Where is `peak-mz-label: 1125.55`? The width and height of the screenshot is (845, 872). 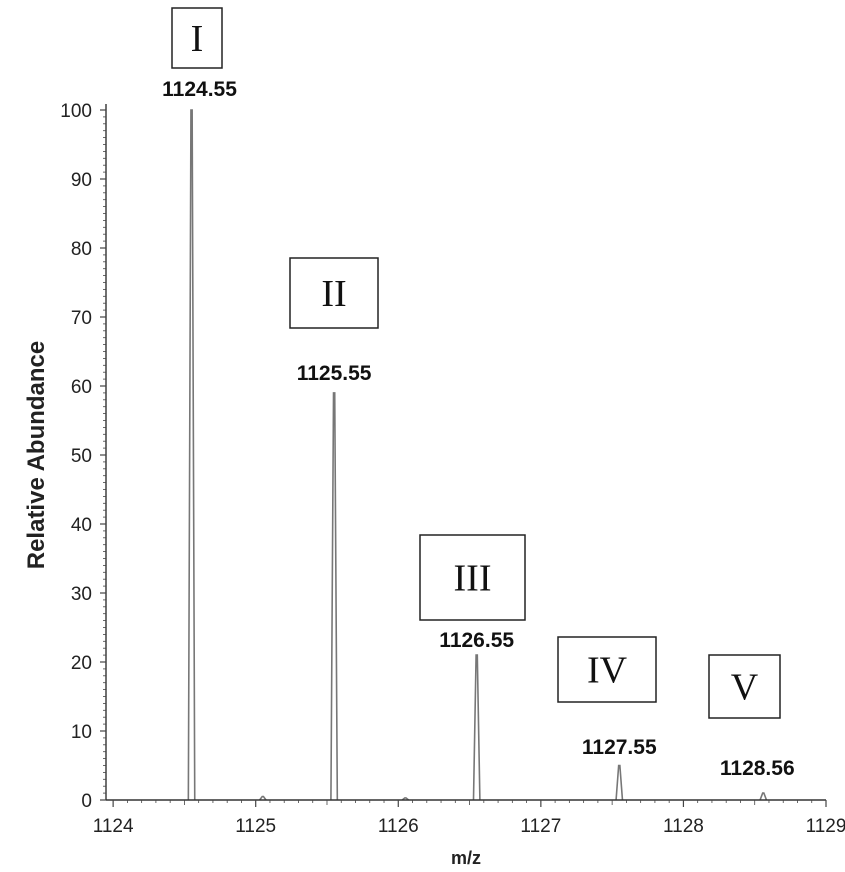
peak-mz-label: 1125.55 is located at coordinates (334, 373).